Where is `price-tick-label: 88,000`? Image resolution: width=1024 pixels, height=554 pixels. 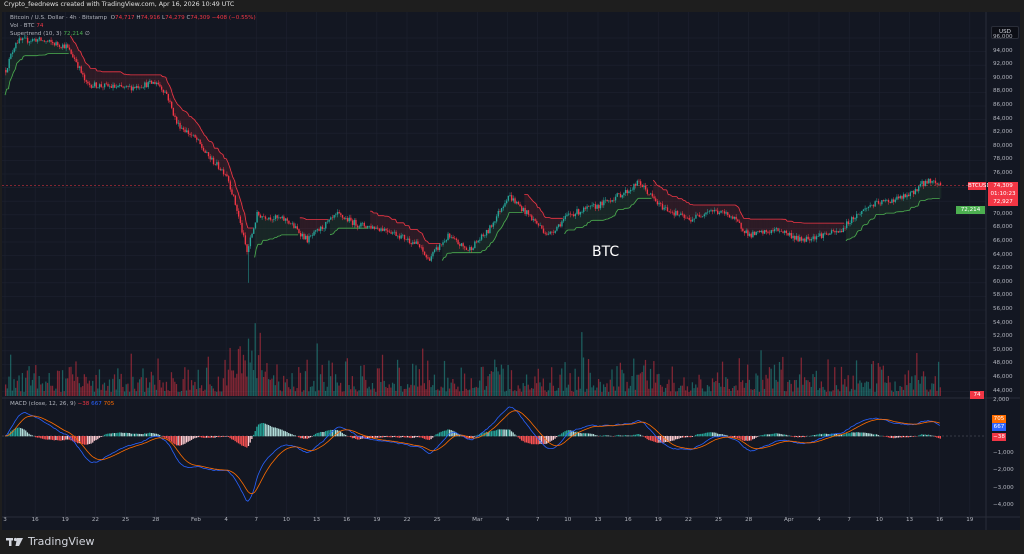
price-tick-label: 88,000 is located at coordinates (1003, 91).